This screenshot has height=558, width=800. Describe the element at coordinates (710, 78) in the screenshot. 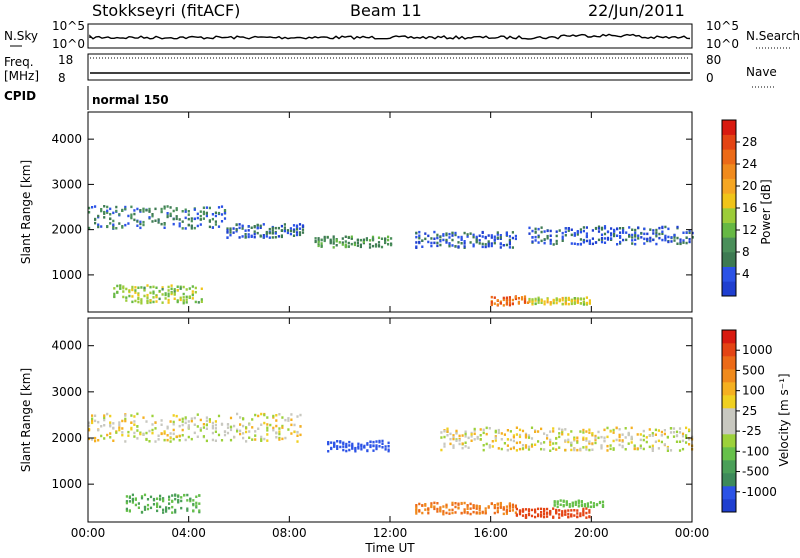

I see `nave-tick-low: 0` at that location.